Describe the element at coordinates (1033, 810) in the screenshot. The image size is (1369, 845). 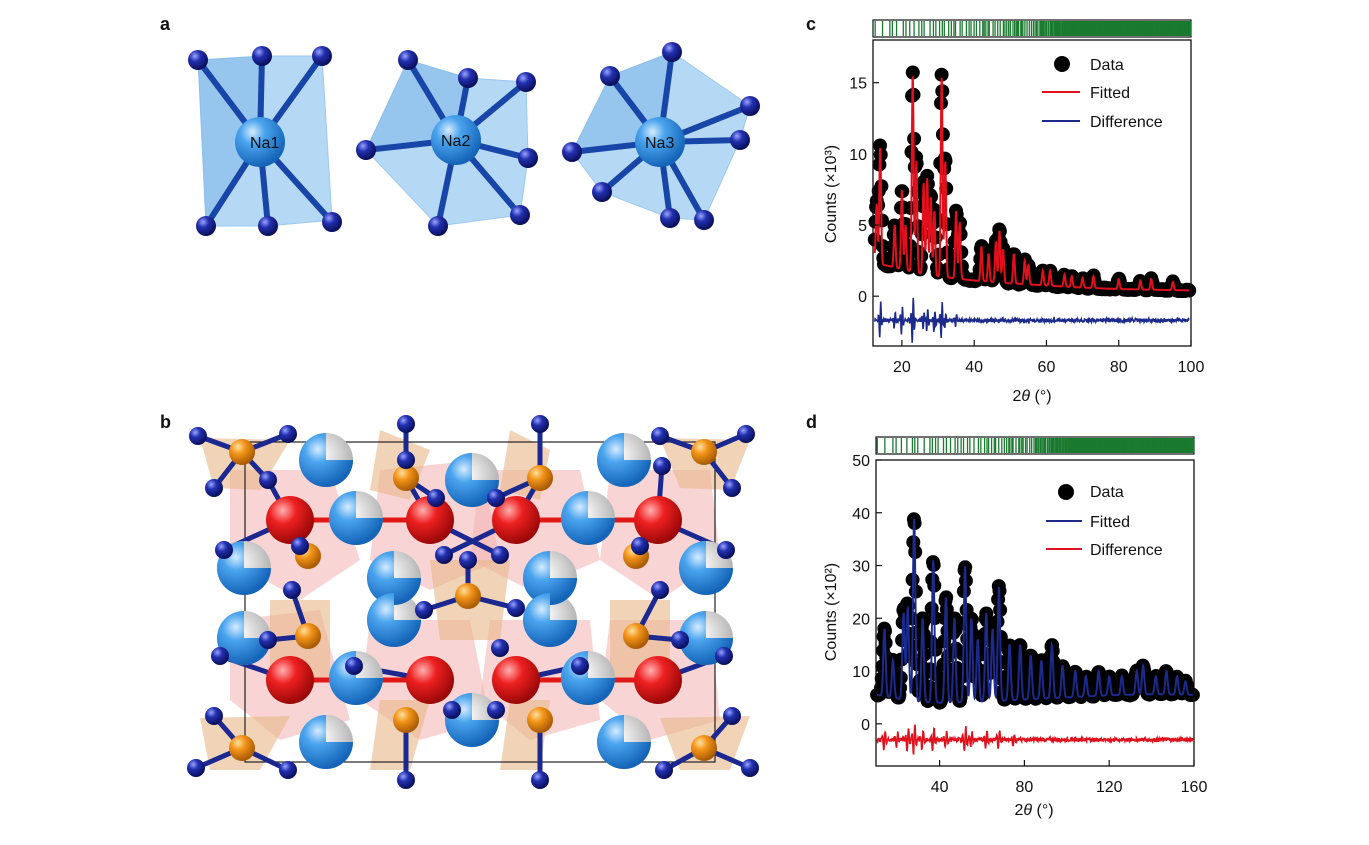
I see `d-x-axis-label: 2θ (°)` at that location.